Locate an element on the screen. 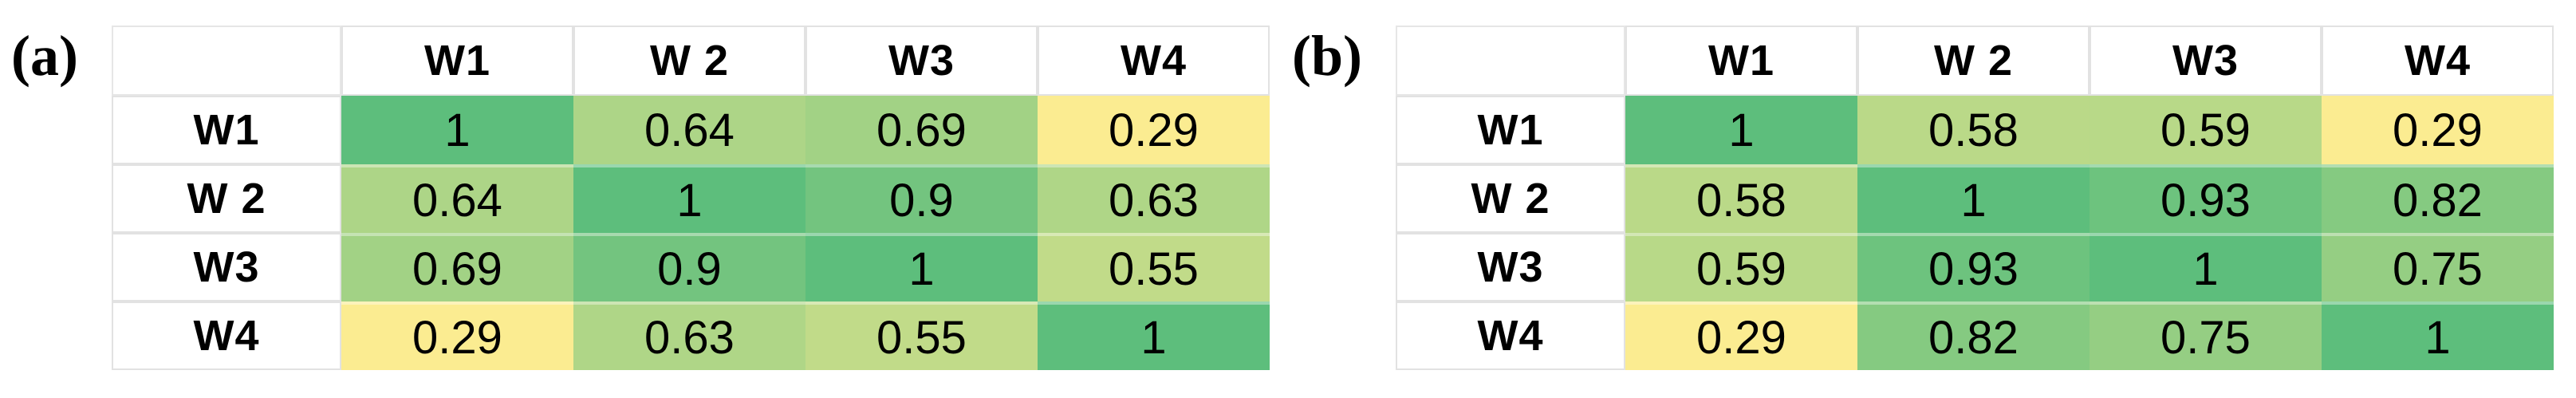  panel-a-label: (a) is located at coordinates (44, 56).